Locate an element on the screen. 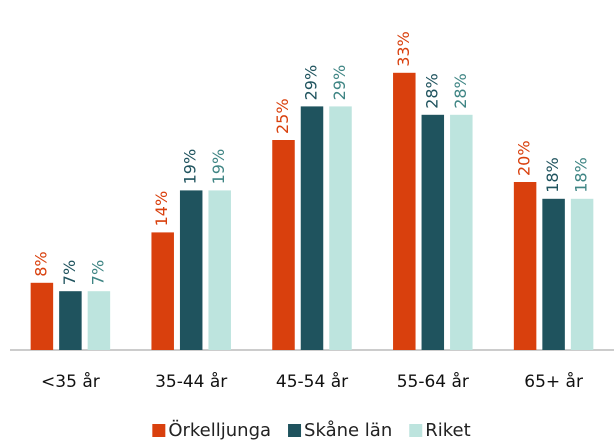  data-label: 20% is located at coordinates (524, 158).